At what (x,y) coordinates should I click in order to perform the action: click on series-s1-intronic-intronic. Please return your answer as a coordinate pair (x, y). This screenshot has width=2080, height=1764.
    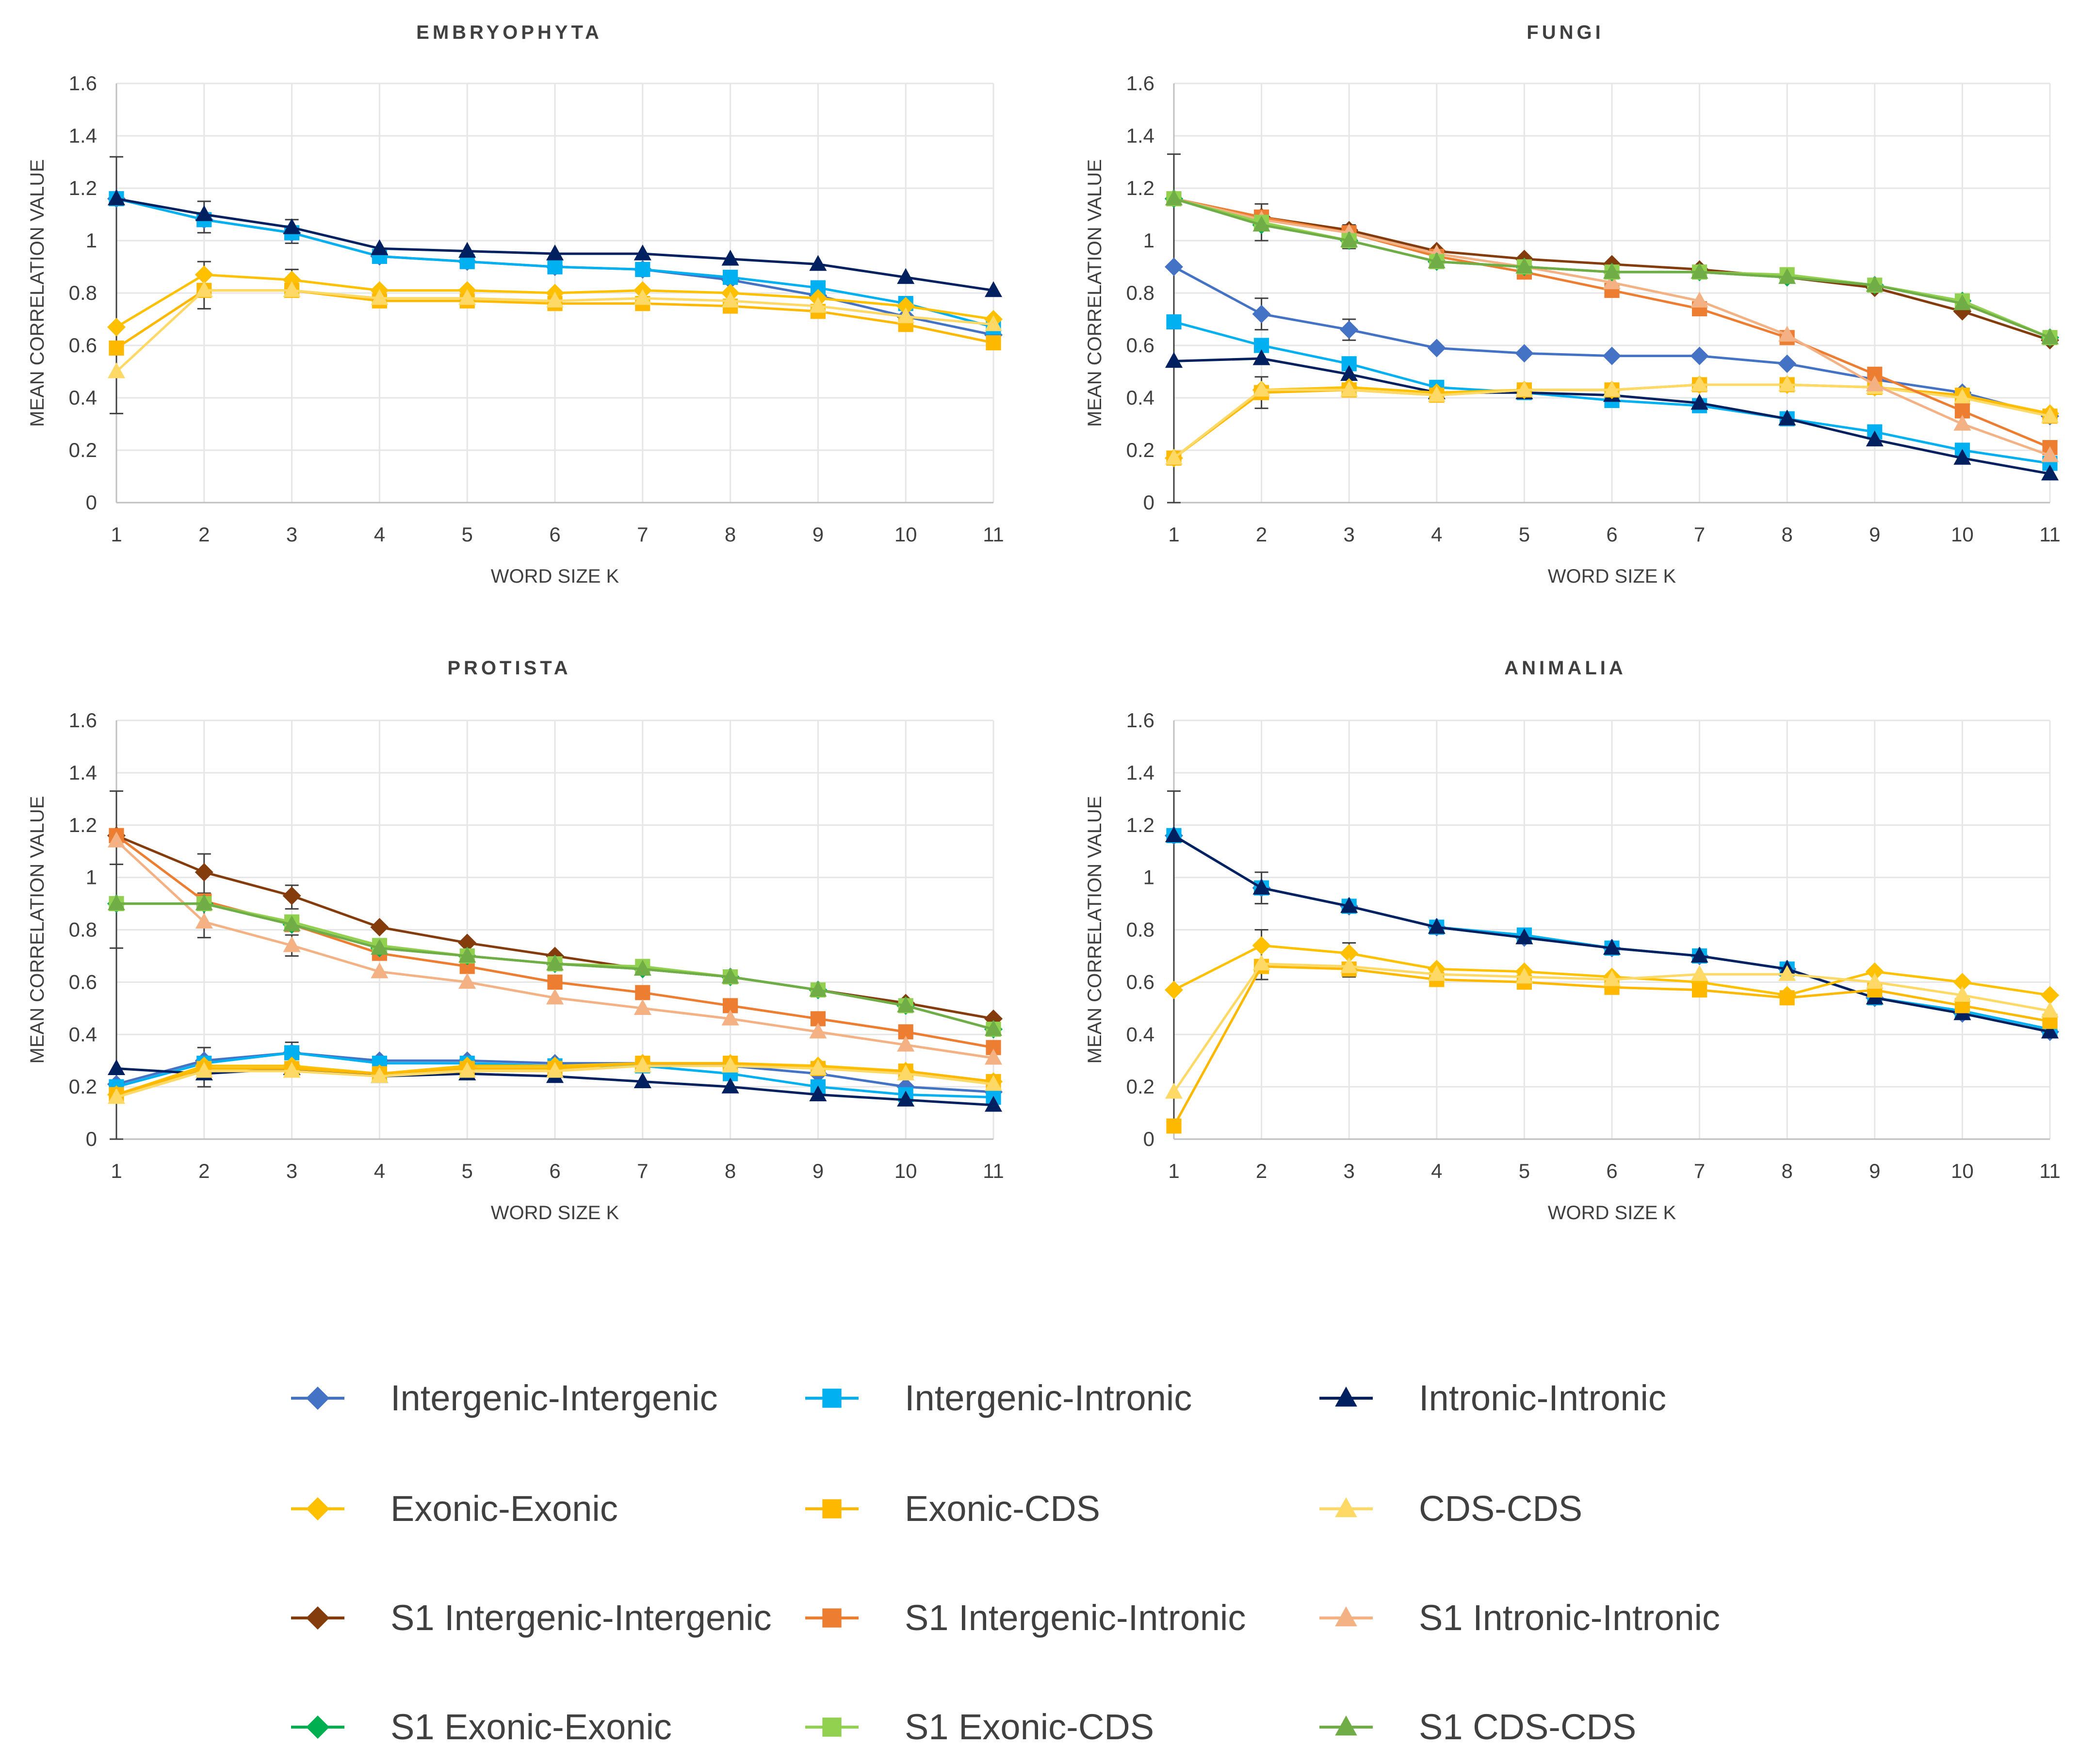
    Looking at the image, I should click on (555, 948).